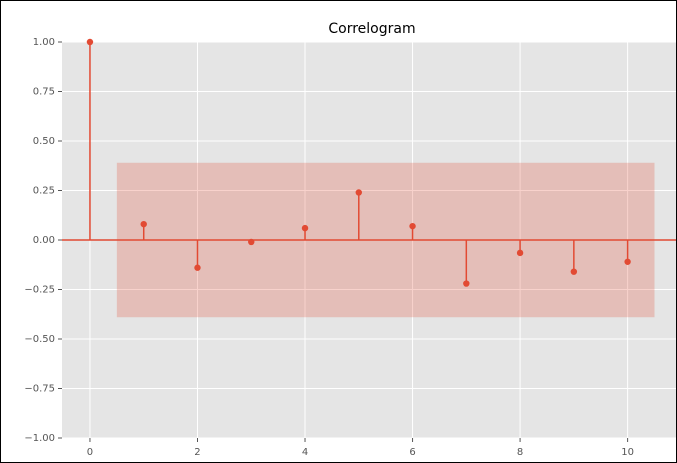 The image size is (677, 463). I want to click on y-tick-label: −1.00, so click(39, 438).